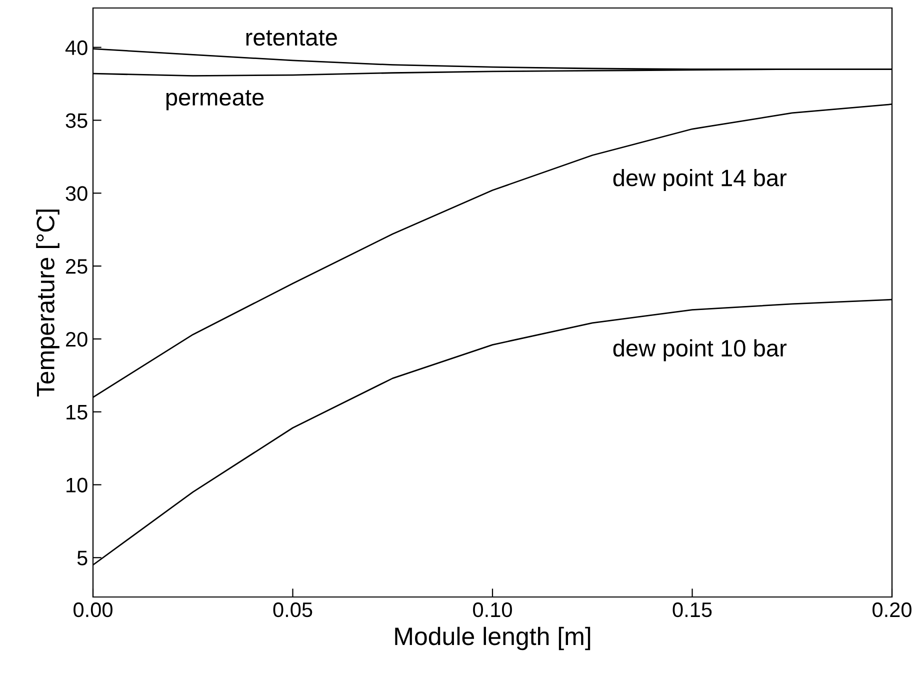  I want to click on y-tick-label: 30, so click(77, 193).